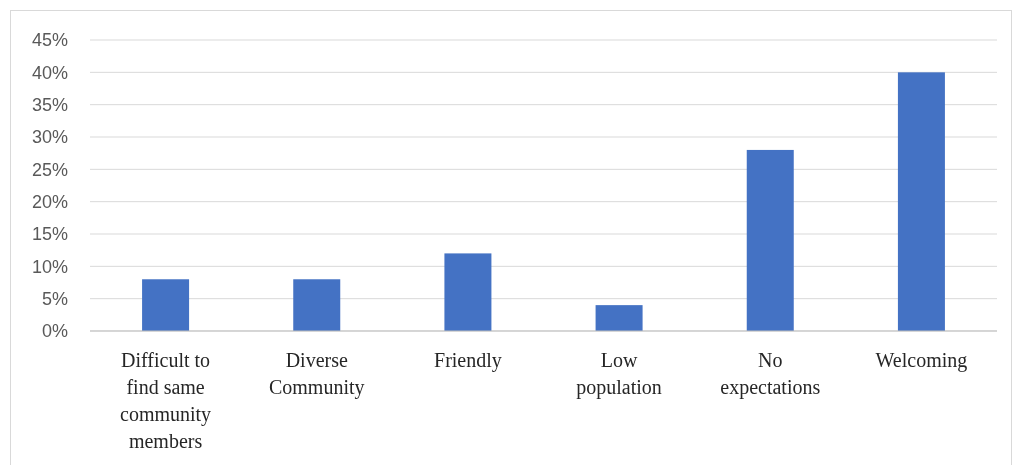  I want to click on y-tick-label: 30%, so click(49, 137).